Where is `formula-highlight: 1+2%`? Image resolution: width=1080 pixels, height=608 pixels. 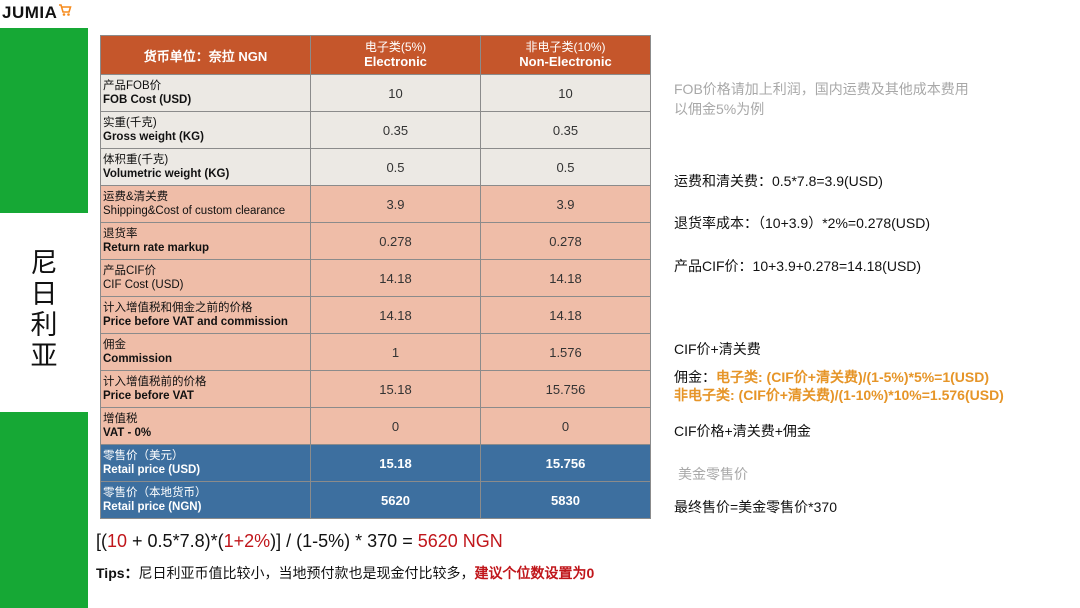 formula-highlight: 1+2% is located at coordinates (247, 541).